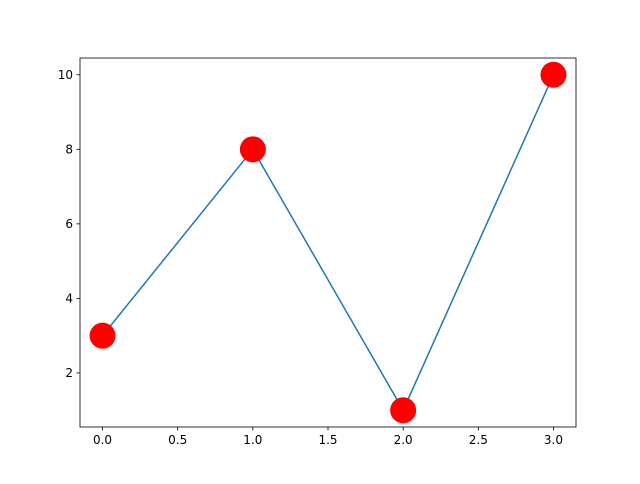  I want to click on y-axis: 2 4 6 8 10, so click(69, 224).